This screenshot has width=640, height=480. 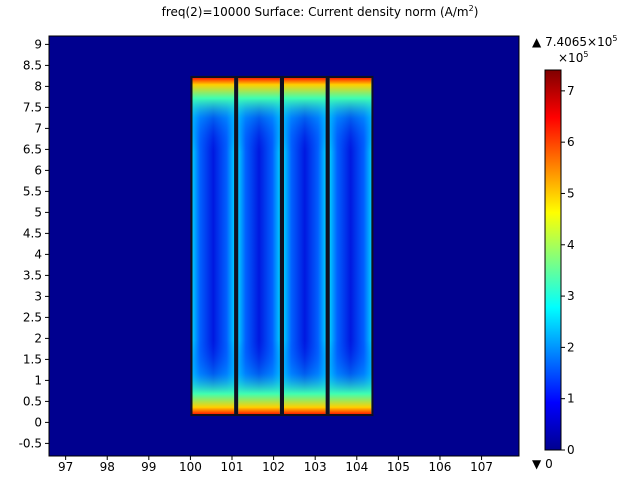 I want to click on colorbar-scale-label: ×10⁵, so click(x=573, y=57).